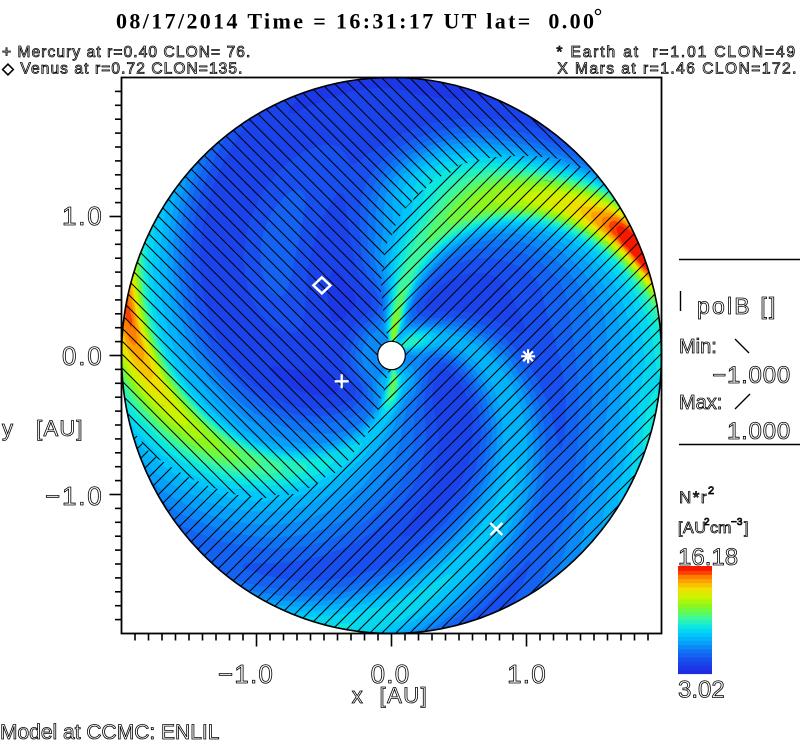 The width and height of the screenshot is (800, 746). Describe the element at coordinates (355, 21) in the screenshot. I see `svg-text:08/17/2014 Time = 16:31:17 UT: 08/17/2014 Time = 16:31:17 UT lat= 0.00` at that location.